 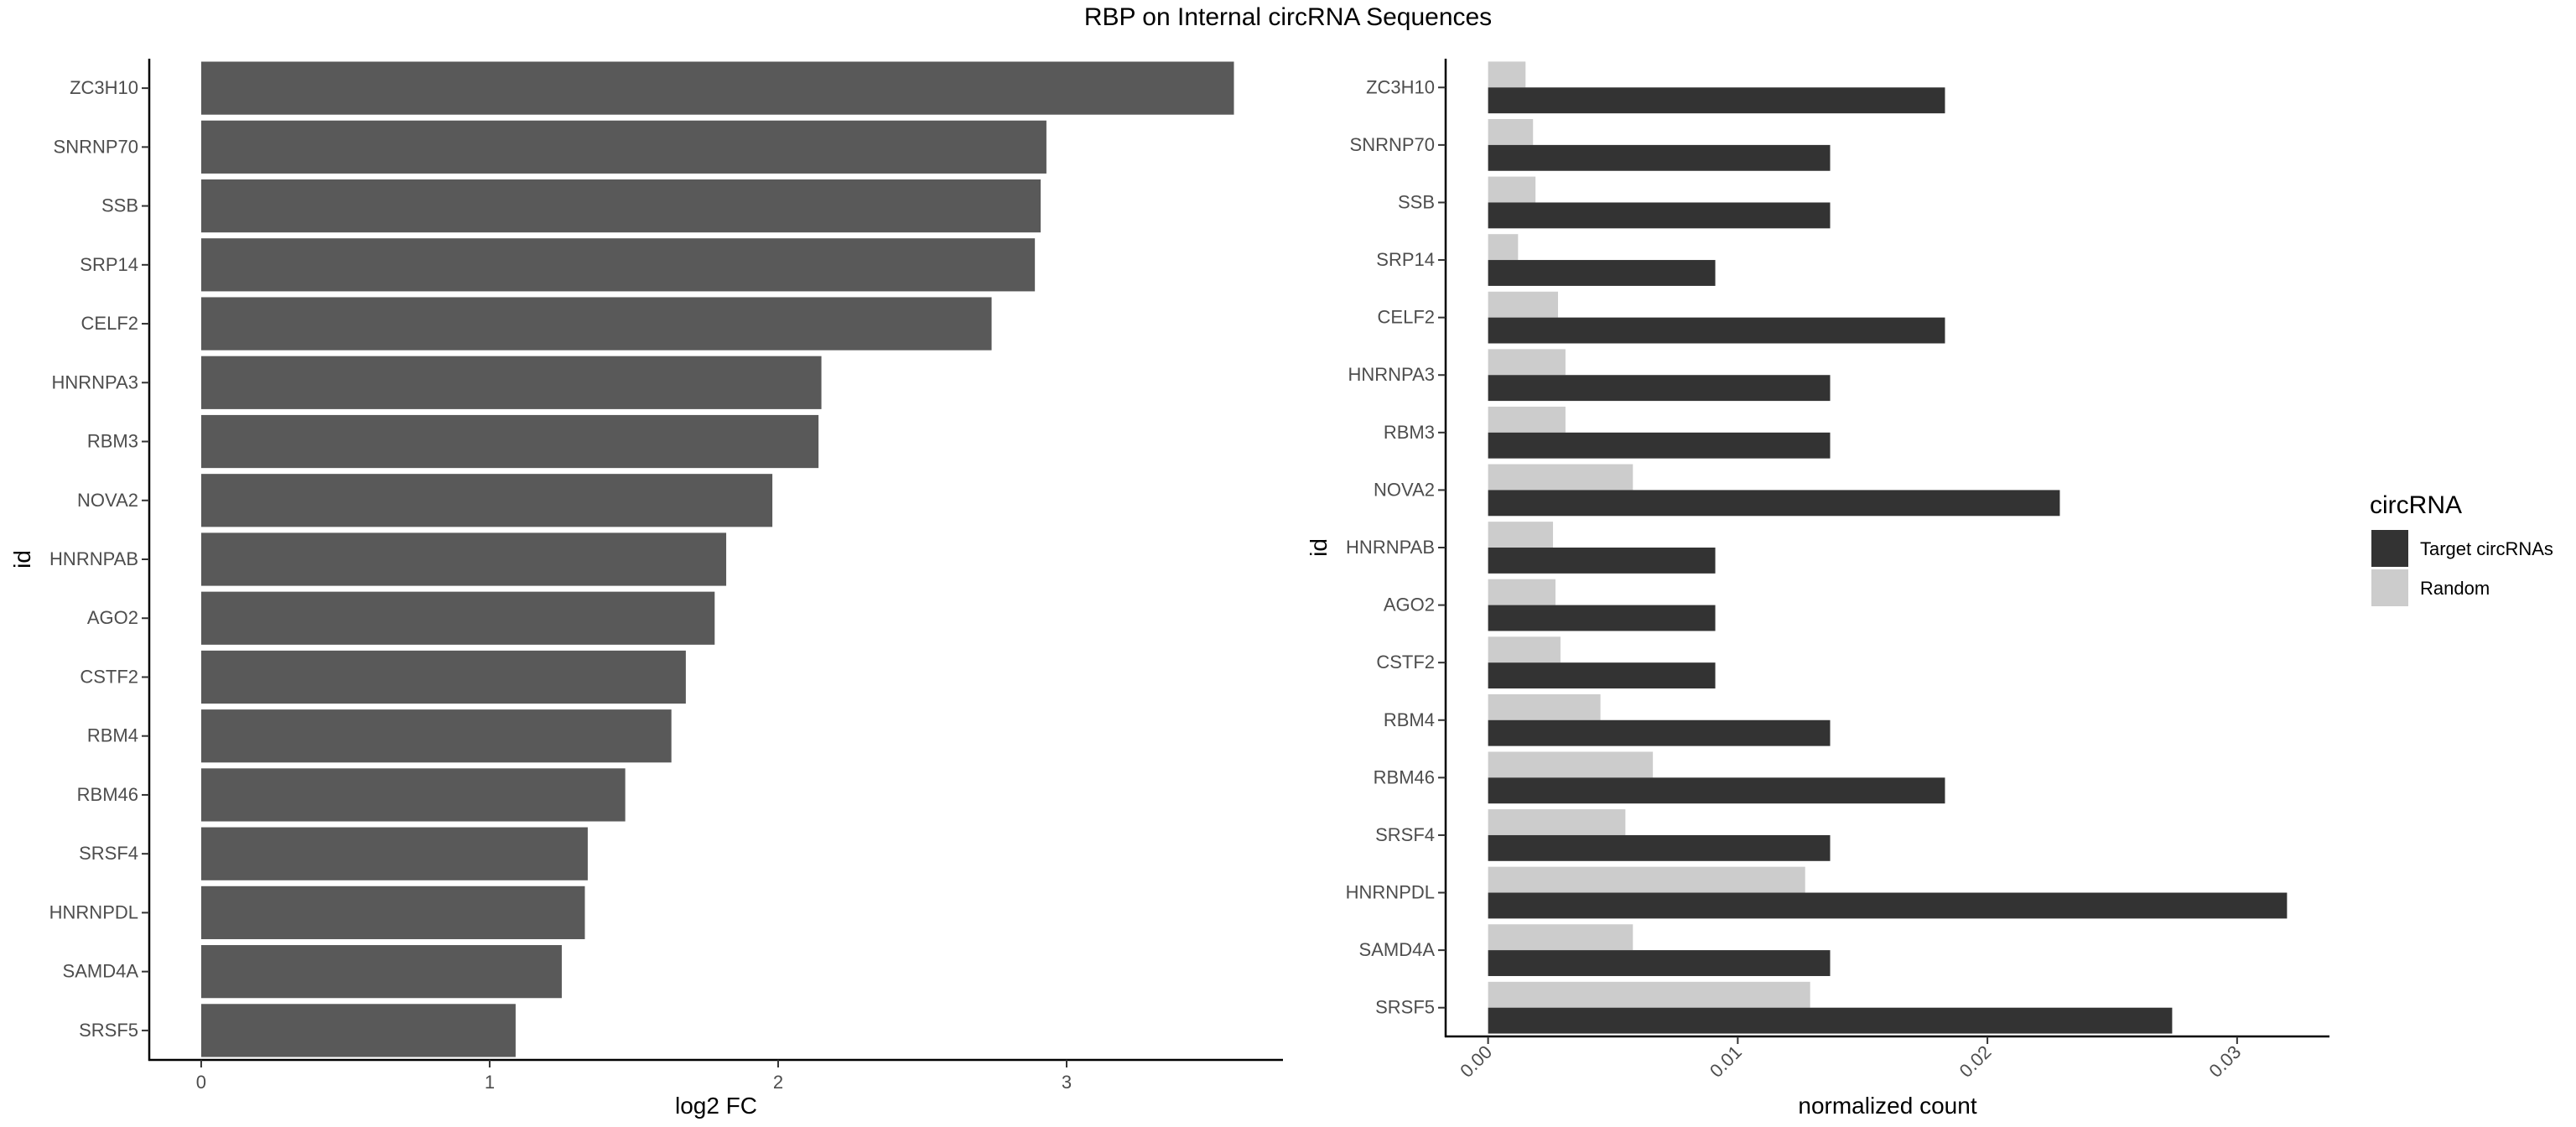 I want to click on bar-target-samd4a, so click(x=1659, y=963).